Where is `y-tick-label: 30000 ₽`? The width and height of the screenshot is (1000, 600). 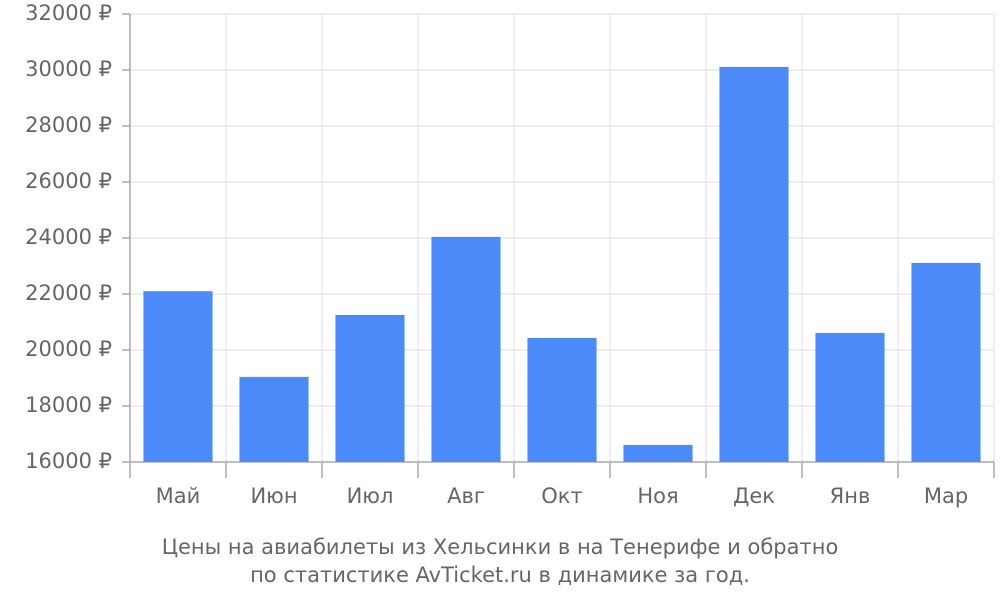 y-tick-label: 30000 ₽ is located at coordinates (68, 69).